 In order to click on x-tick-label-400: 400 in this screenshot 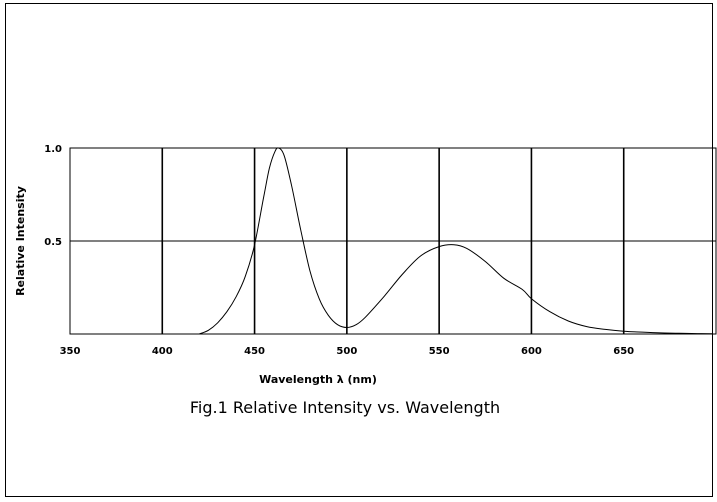, I will do `click(162, 351)`.